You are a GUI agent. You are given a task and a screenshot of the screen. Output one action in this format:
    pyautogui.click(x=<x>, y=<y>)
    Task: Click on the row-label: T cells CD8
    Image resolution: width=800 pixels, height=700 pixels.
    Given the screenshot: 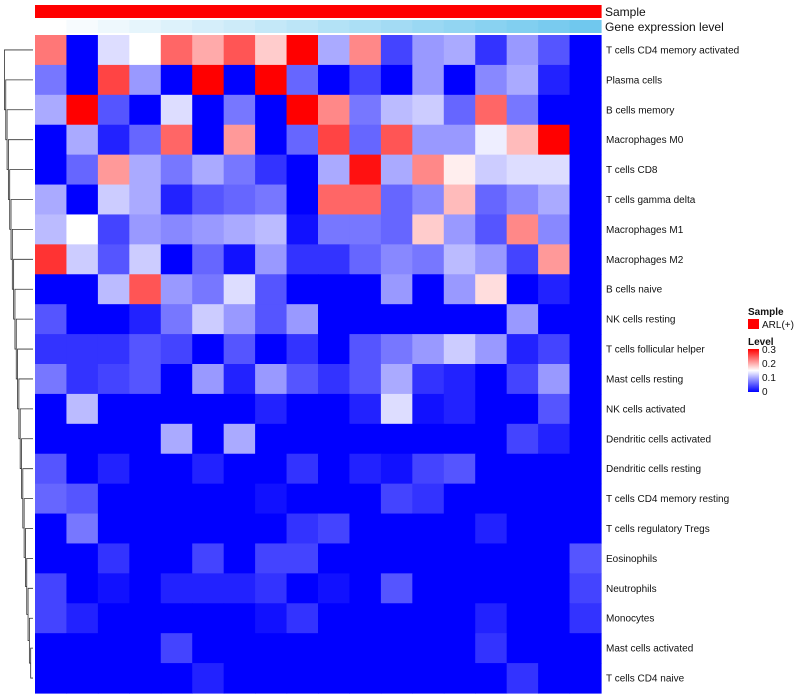 What is the action you would take?
    pyautogui.click(x=632, y=170)
    